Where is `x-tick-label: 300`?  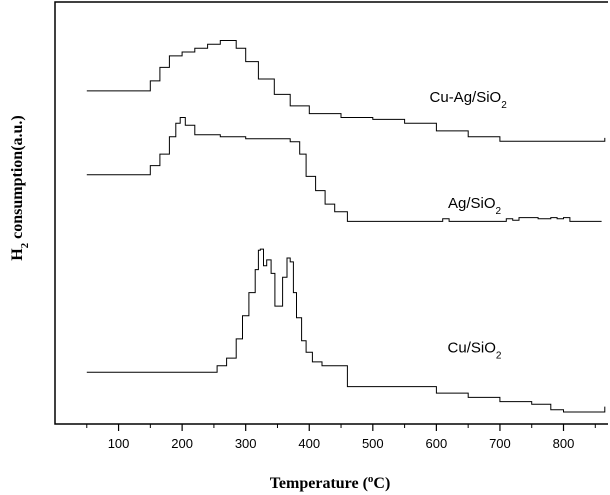
x-tick-label: 300 is located at coordinates (246, 443).